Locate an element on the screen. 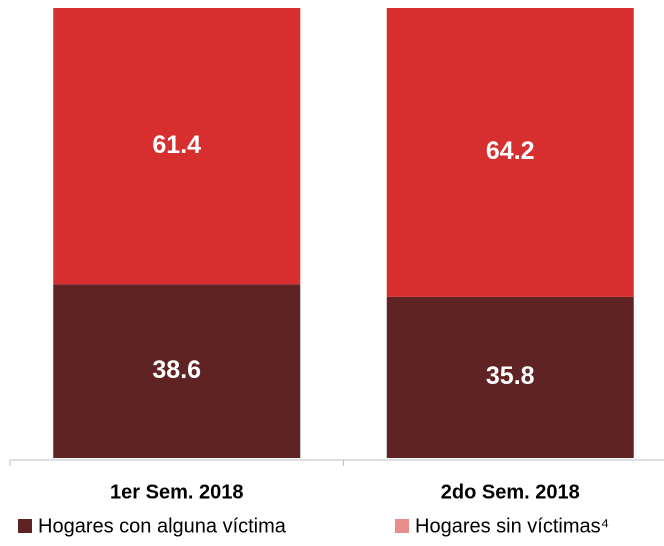  value-label: 35.8 is located at coordinates (510, 376).